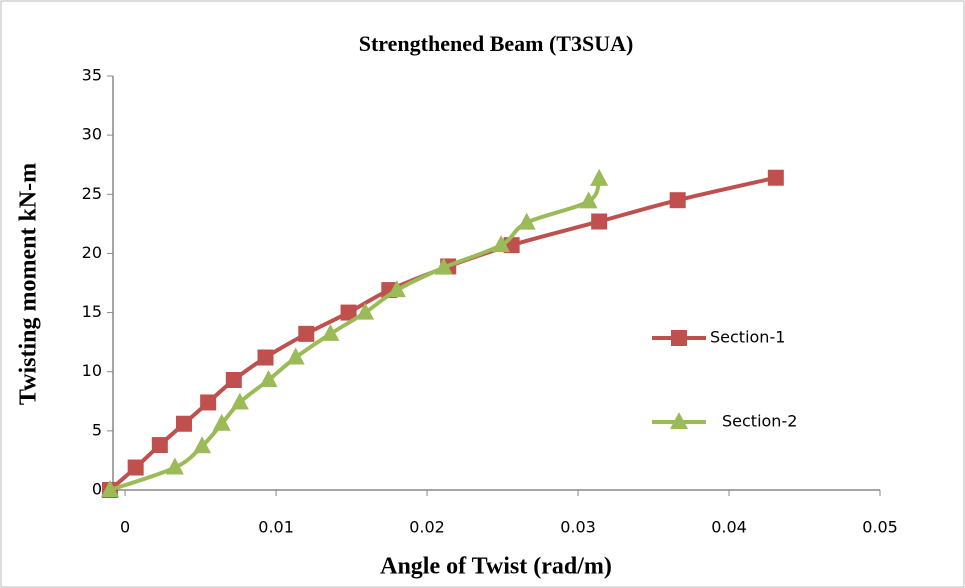 The height and width of the screenshot is (588, 965). What do you see at coordinates (92, 370) in the screenshot?
I see `y-tick-label: 10` at bounding box center [92, 370].